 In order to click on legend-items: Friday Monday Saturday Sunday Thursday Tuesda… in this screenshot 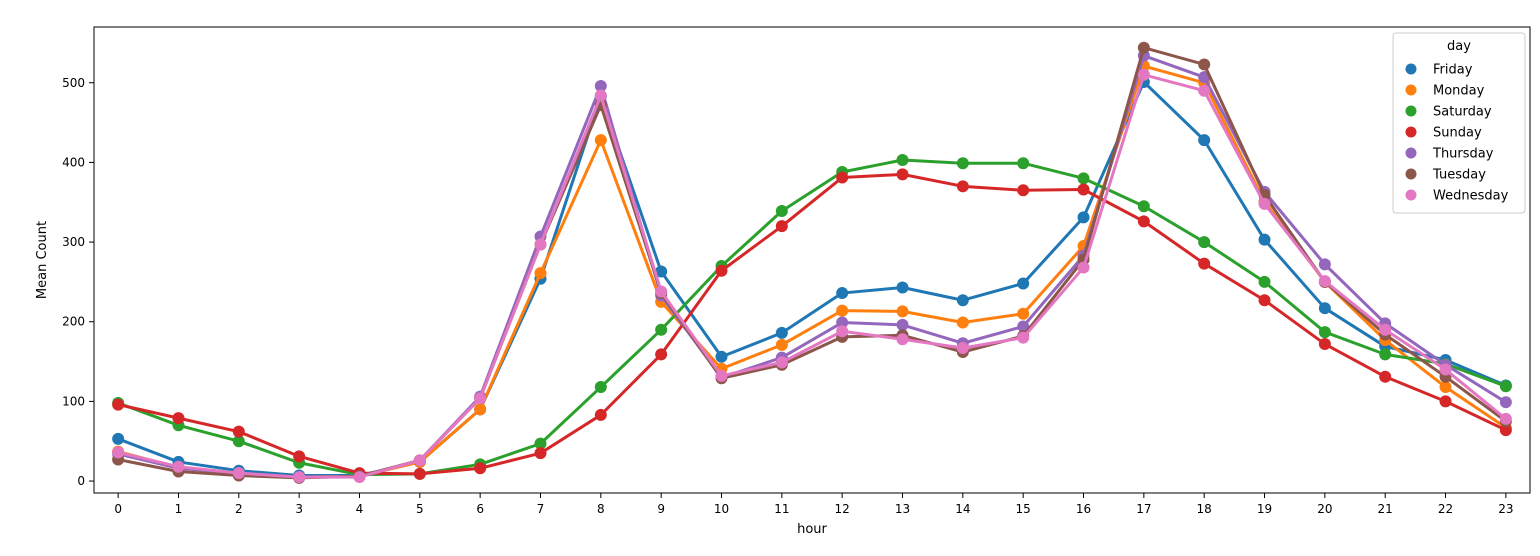, I will do `click(1457, 133)`.